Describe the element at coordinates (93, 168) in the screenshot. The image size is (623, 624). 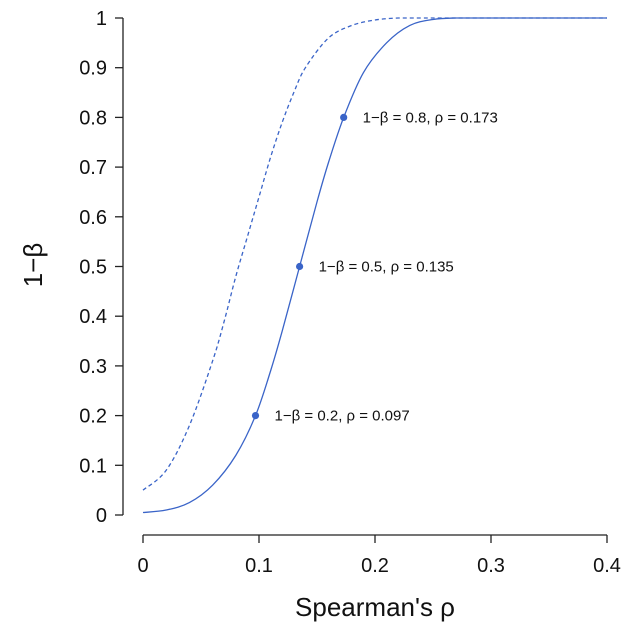
I see `y-tick-label: 0.7` at that location.